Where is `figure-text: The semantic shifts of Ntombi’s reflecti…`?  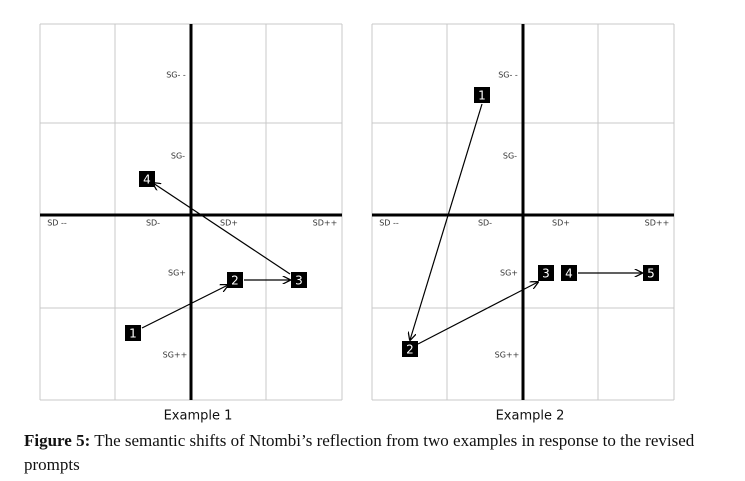 figure-text: The semantic shifts of Ntombi’s reflecti… is located at coordinates (359, 452).